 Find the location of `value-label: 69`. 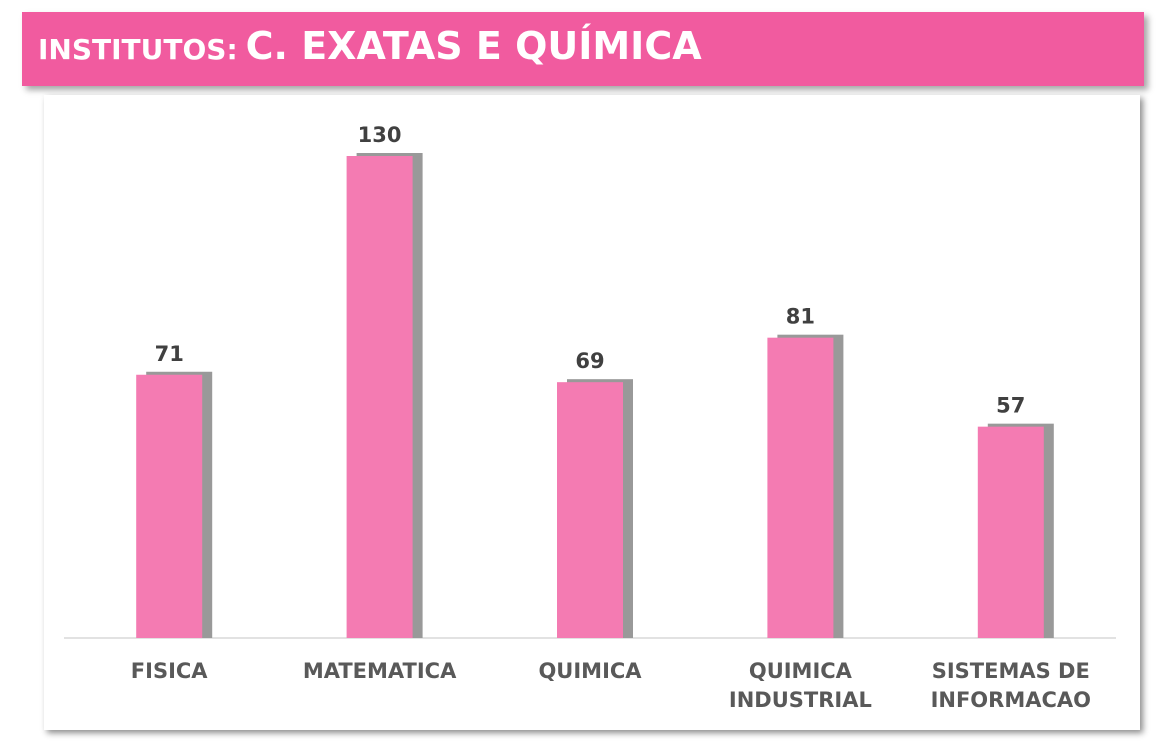

value-label: 69 is located at coordinates (589, 361).